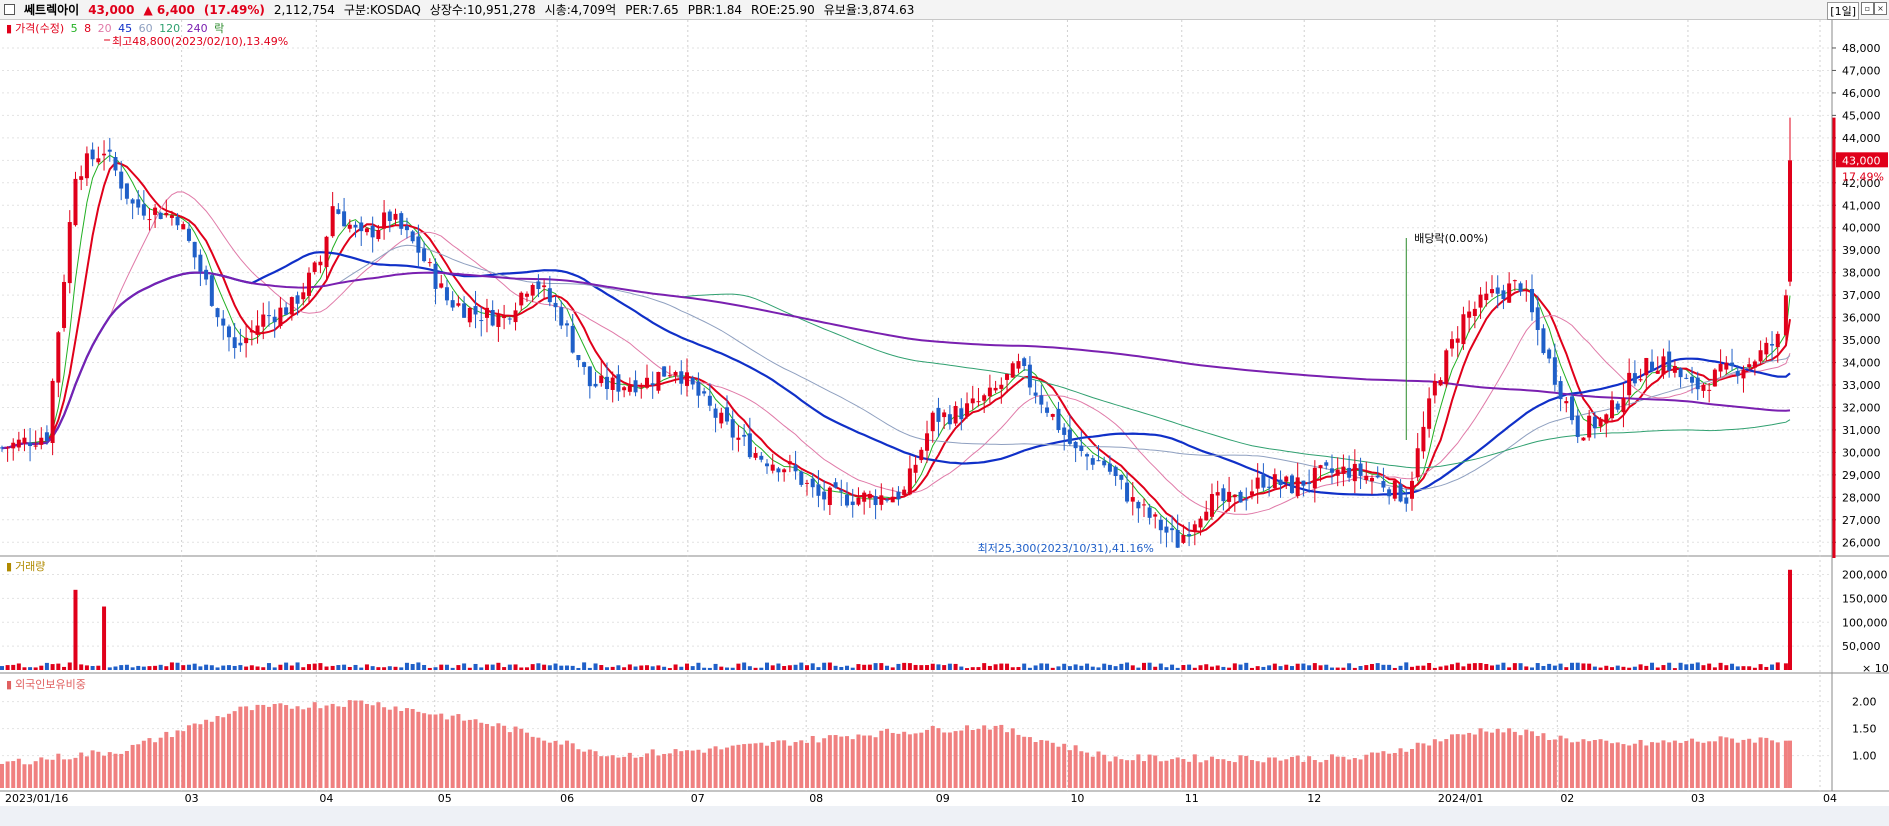 Image resolution: width=1889 pixels, height=826 pixels. Describe the element at coordinates (1843, 11) in the screenshot. I see `period-button: [1일]` at that location.